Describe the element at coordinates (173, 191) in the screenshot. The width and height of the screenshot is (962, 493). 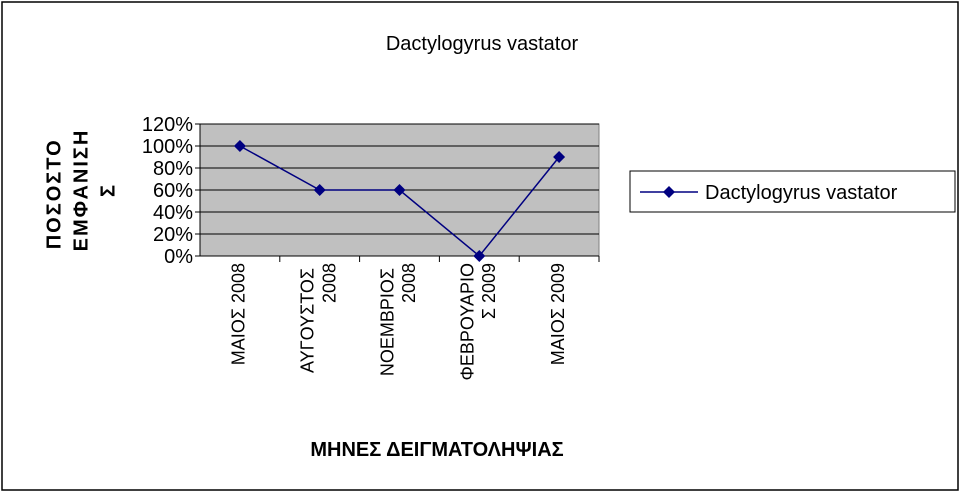
I see `y-tick-label: 60%` at that location.